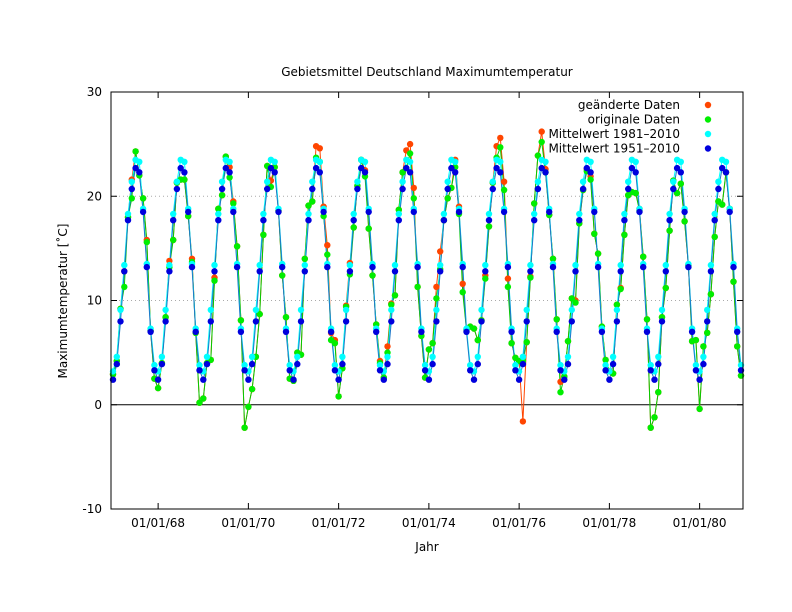 The height and width of the screenshot is (612, 792). What do you see at coordinates (629, 105) in the screenshot?
I see `legend-label: geänderte Daten` at bounding box center [629, 105].